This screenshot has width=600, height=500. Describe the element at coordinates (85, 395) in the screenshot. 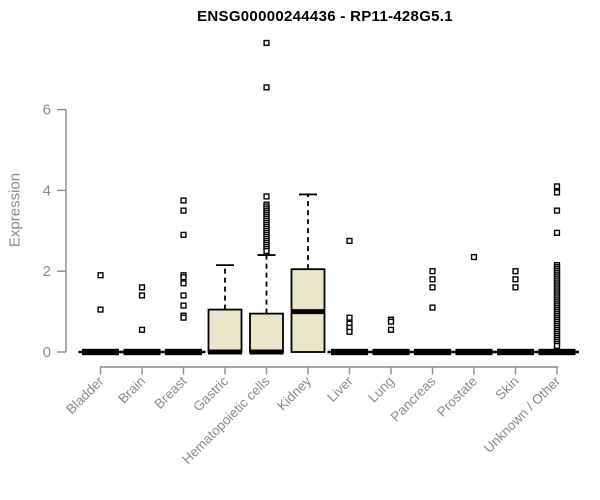

I see `x-tick-label-bladder: Bladder` at that location.